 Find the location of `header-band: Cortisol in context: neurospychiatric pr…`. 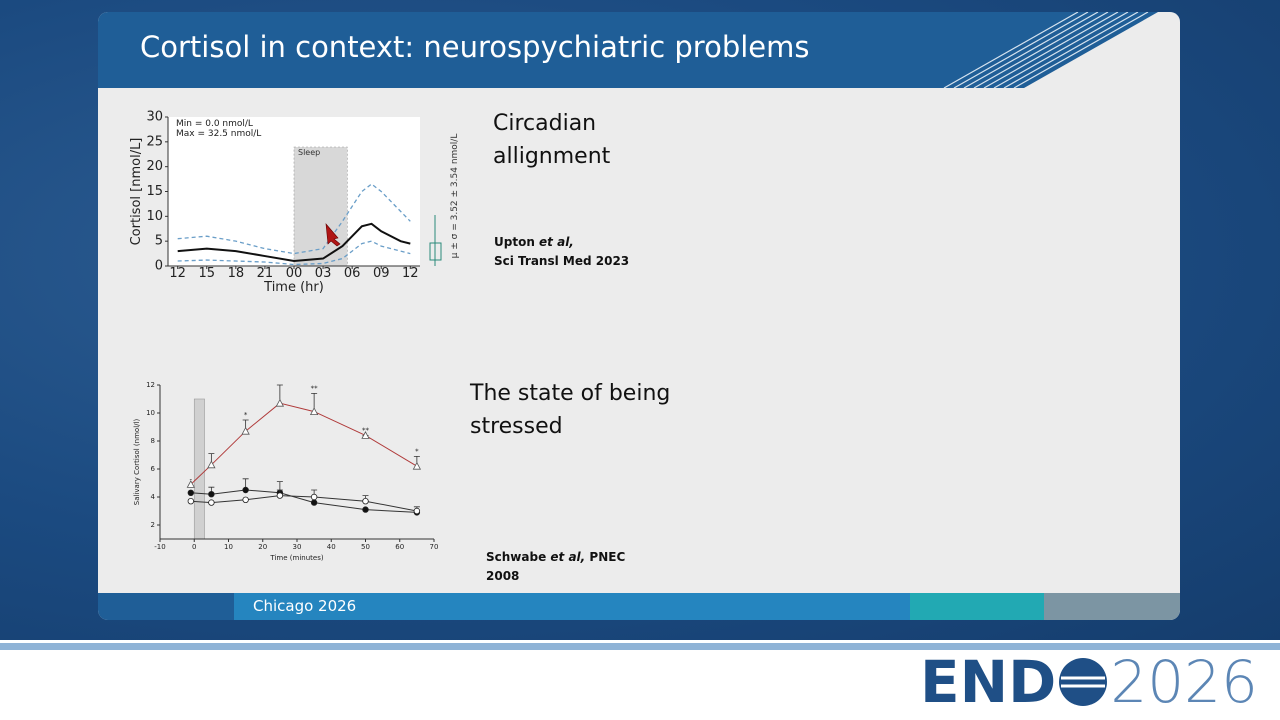

header-band: Cortisol in context: neurospychiatric pr… is located at coordinates (639, 50).